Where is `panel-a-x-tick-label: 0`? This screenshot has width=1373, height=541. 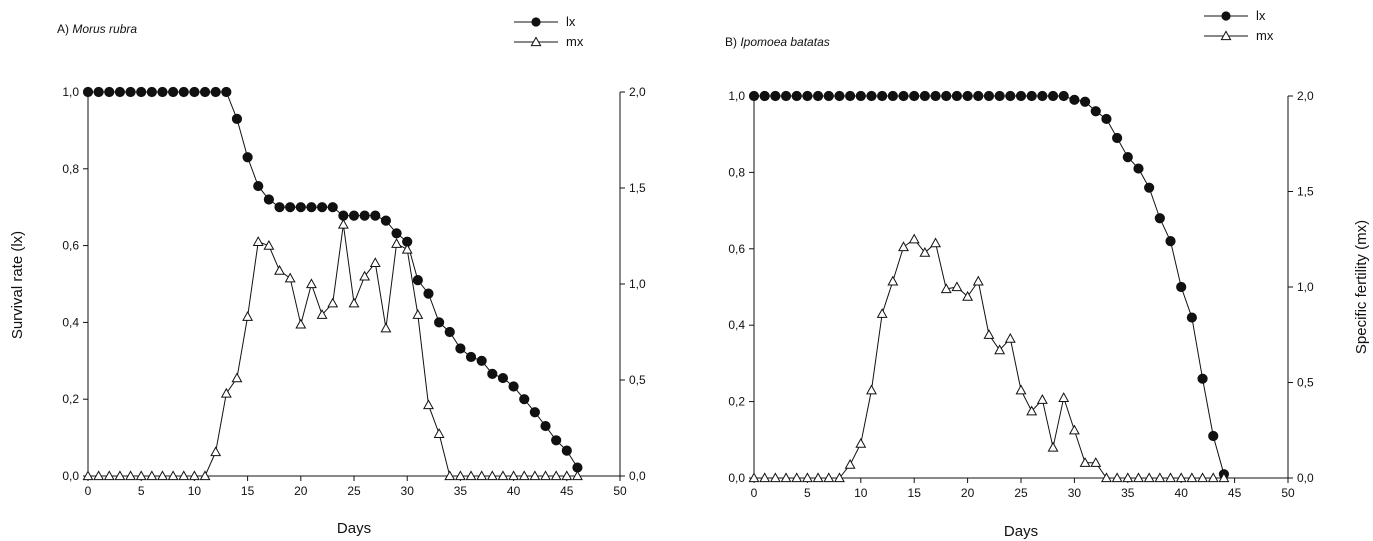 panel-a-x-tick-label: 0 is located at coordinates (88, 491).